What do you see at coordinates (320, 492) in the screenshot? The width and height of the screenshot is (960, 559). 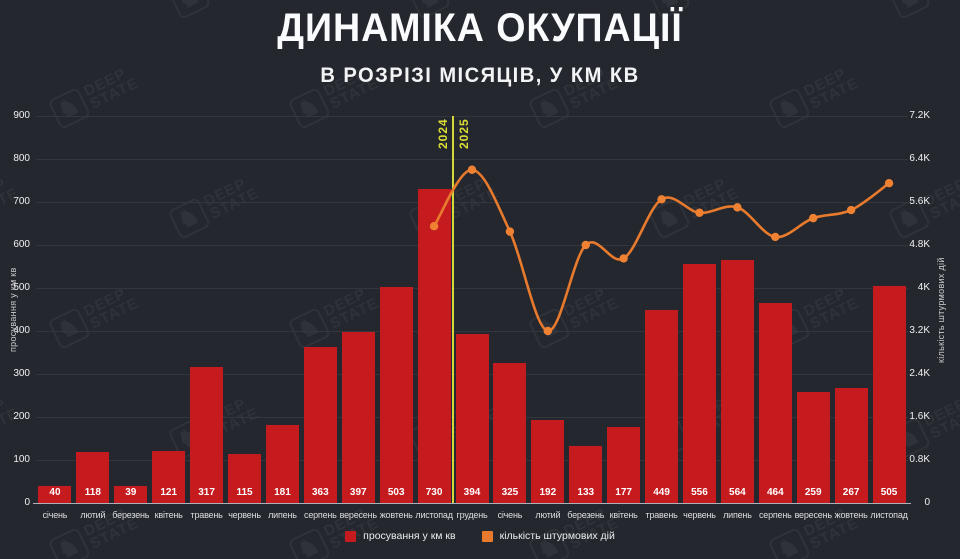 I see `bar-value-label: 363` at bounding box center [320, 492].